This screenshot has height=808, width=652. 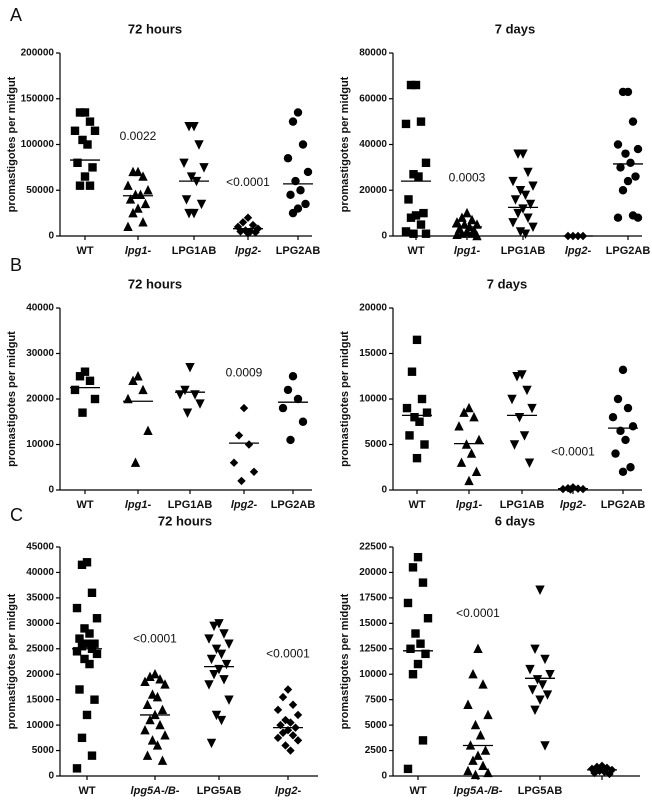 What do you see at coordinates (38, 53) in the screenshot?
I see `y-tick-label: 200000` at bounding box center [38, 53].